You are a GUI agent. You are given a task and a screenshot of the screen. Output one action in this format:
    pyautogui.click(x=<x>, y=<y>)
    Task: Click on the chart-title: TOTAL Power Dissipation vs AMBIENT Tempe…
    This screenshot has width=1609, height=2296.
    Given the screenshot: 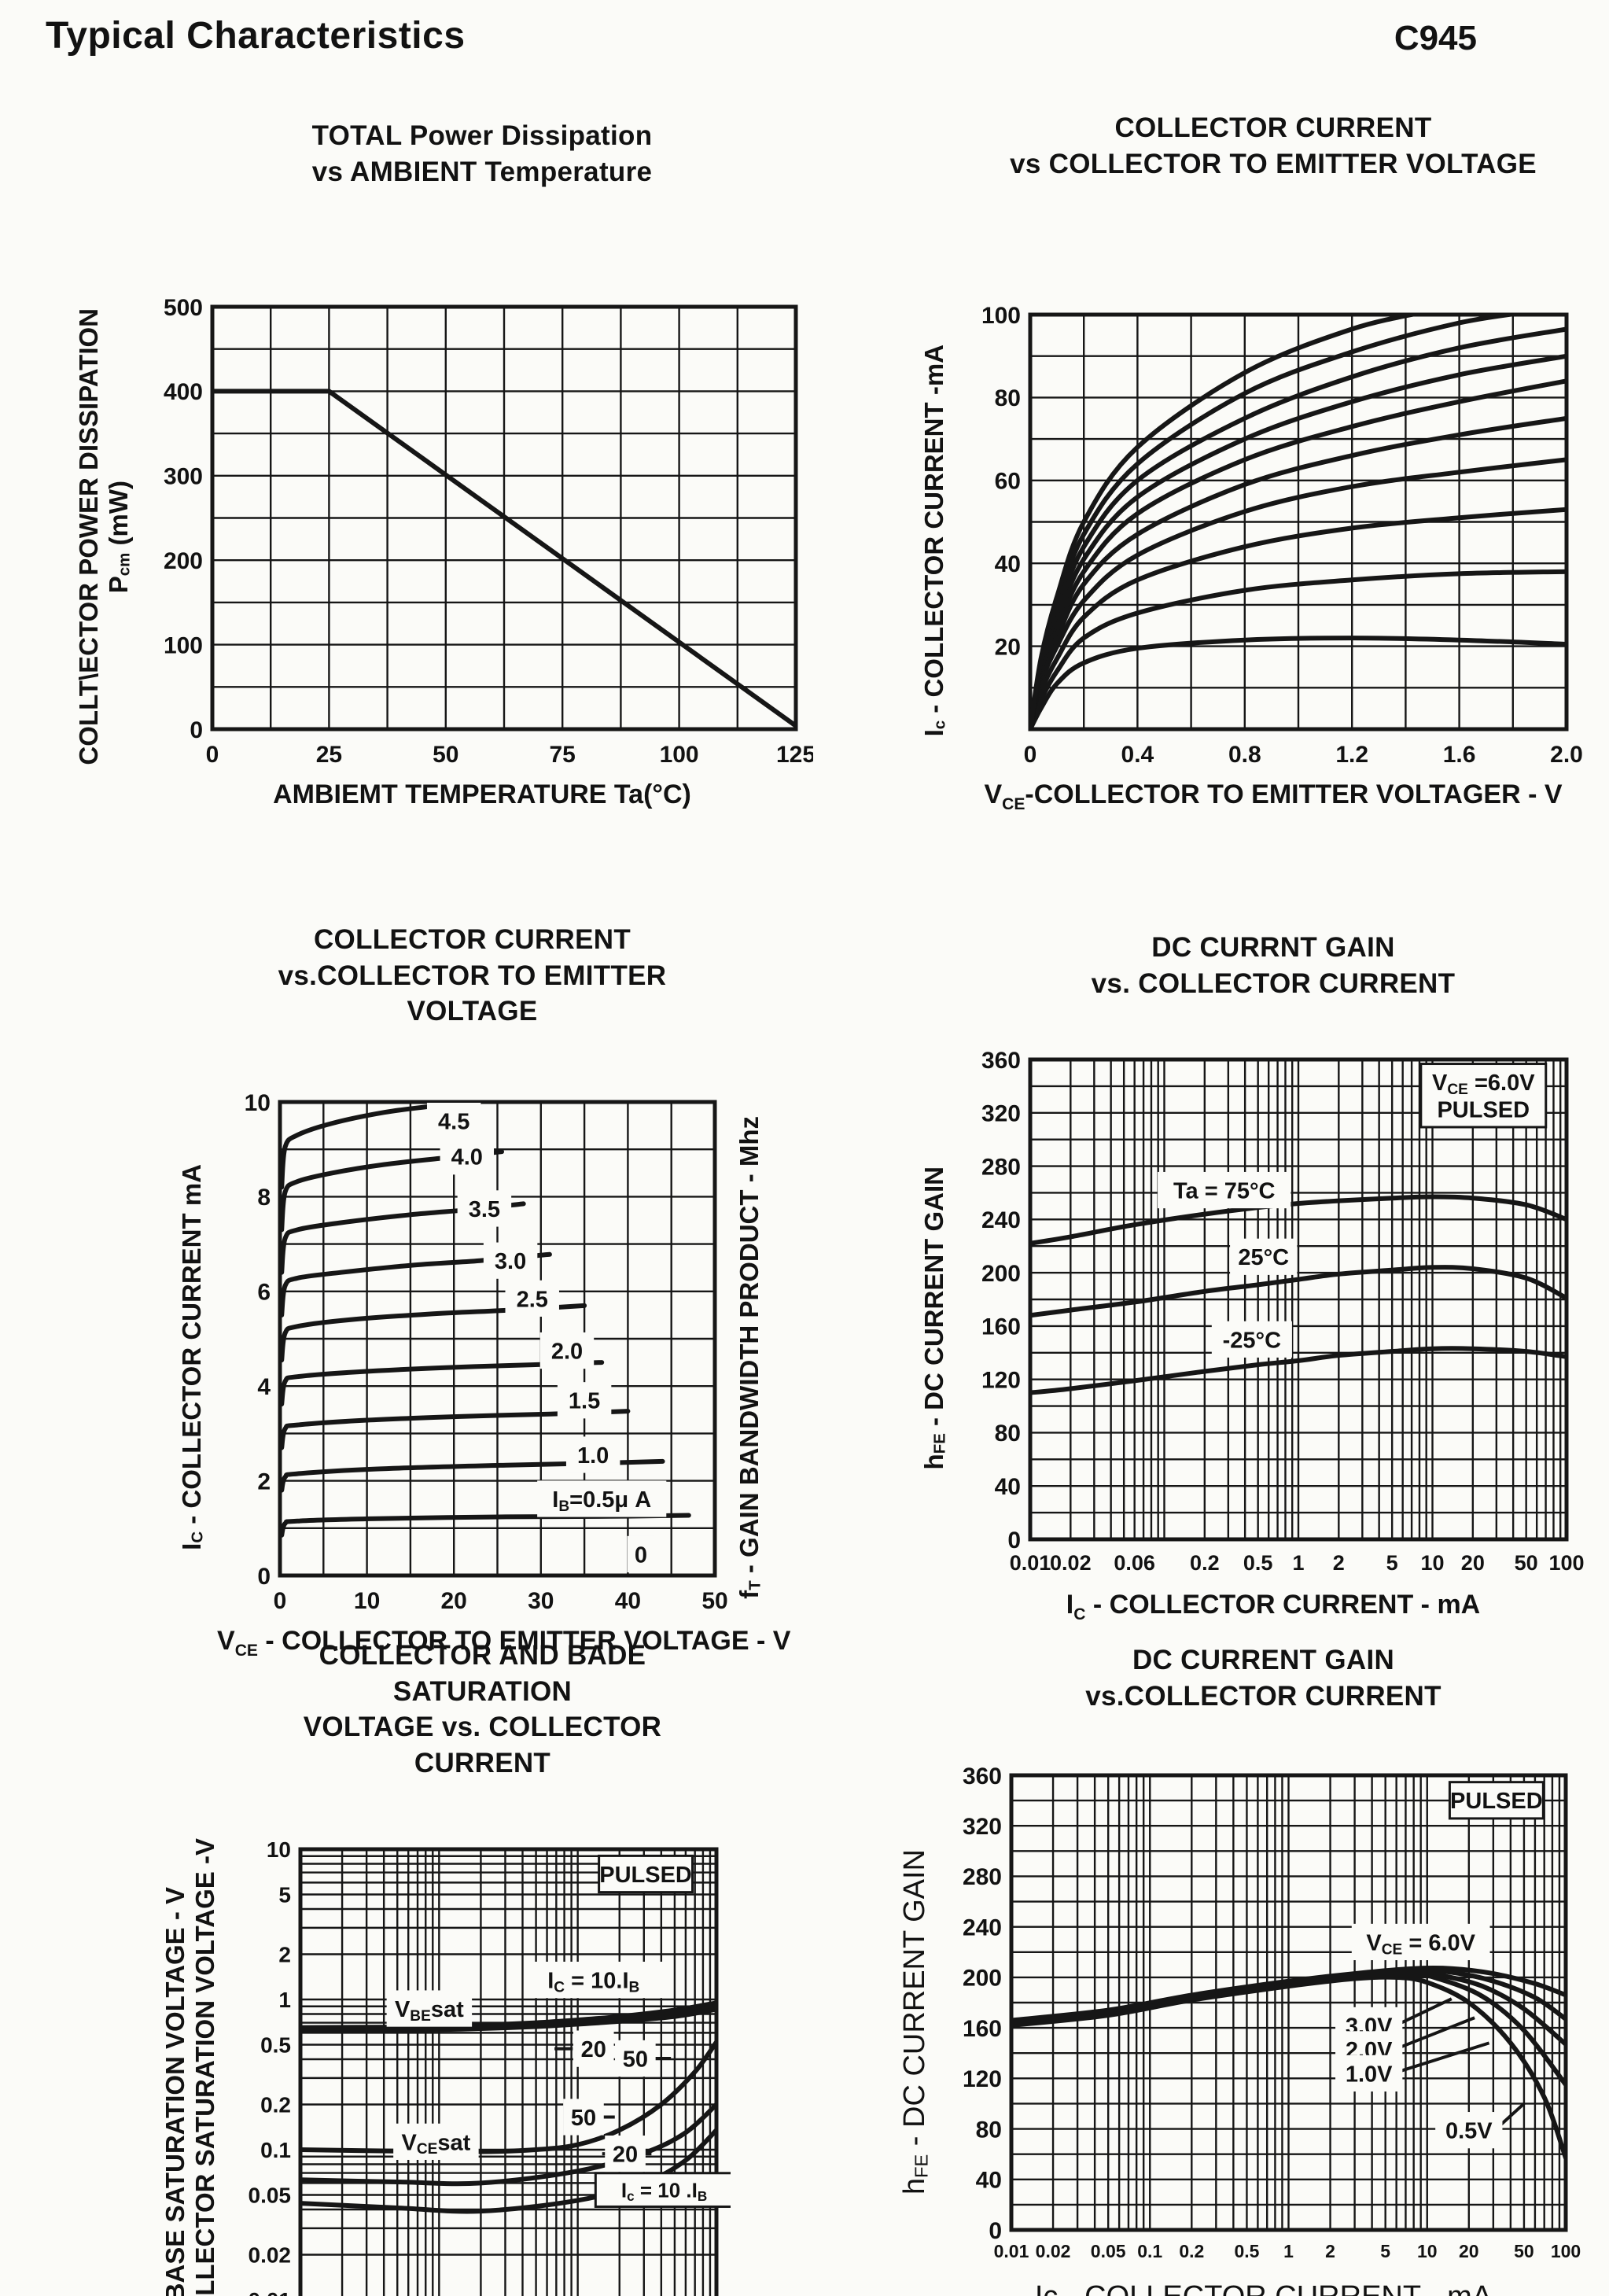 What is the action you would take?
    pyautogui.click(x=482, y=153)
    